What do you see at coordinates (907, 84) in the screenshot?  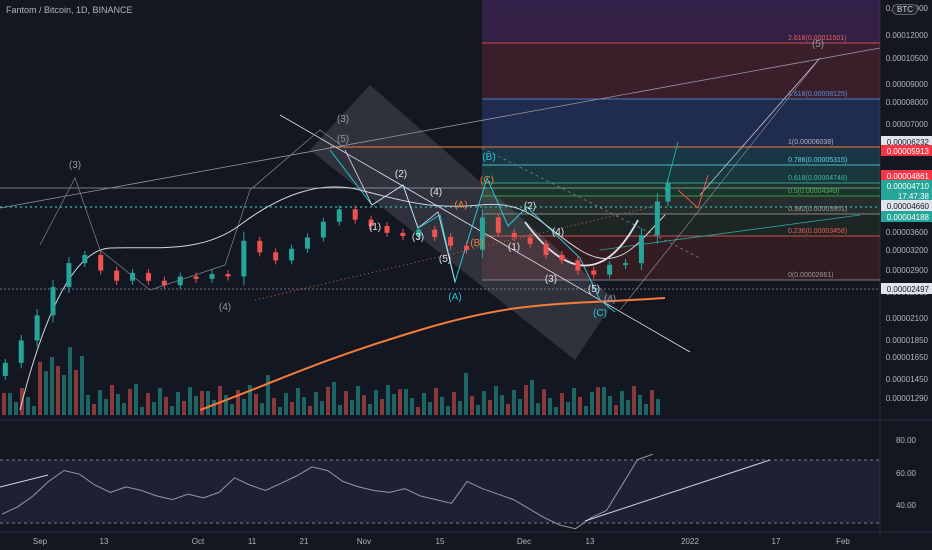 I see `y-tick-label: 0.00009000` at bounding box center [907, 84].